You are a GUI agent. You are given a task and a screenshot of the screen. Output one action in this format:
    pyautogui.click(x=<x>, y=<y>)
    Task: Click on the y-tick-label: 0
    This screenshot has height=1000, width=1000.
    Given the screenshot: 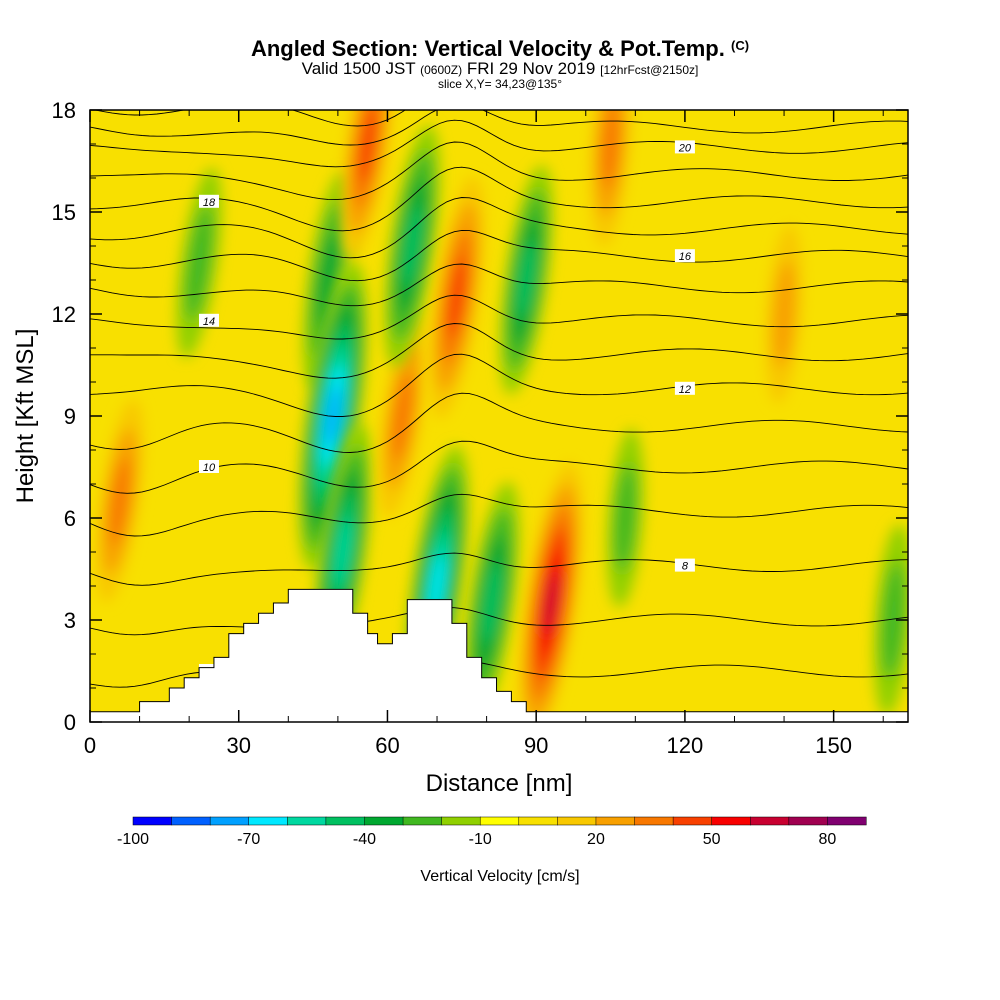 What is the action you would take?
    pyautogui.click(x=70, y=722)
    